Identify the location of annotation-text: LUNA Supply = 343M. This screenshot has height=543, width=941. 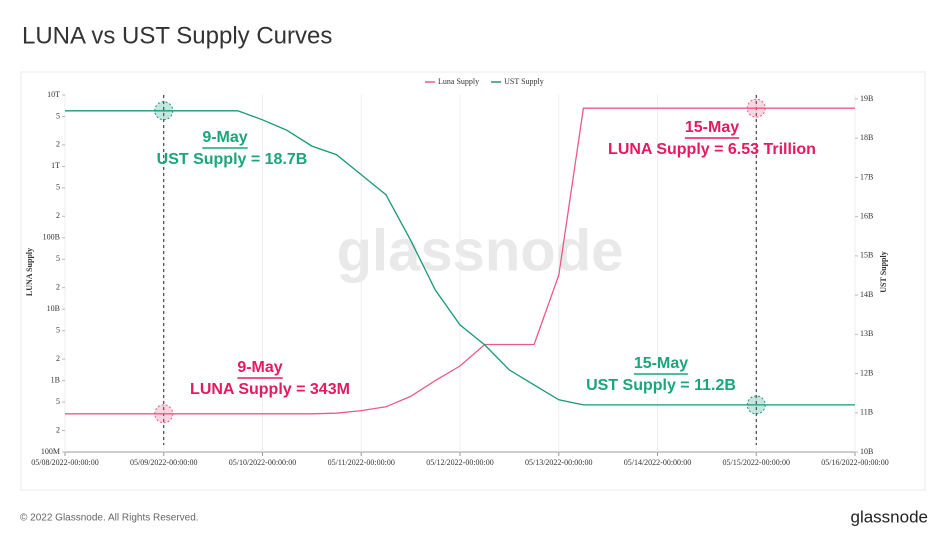
(270, 389).